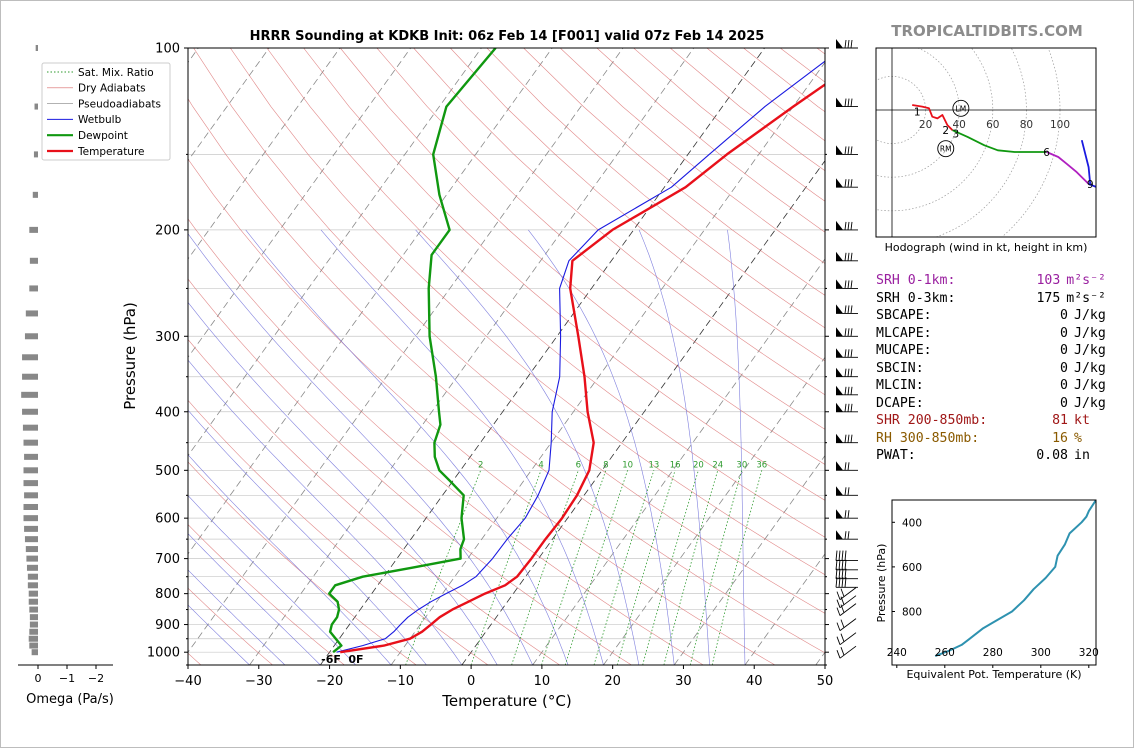 The width and height of the screenshot is (1134, 748). Describe the element at coordinates (130, 356) in the screenshot. I see `y-axis-label: Pressure (hPa)` at that location.